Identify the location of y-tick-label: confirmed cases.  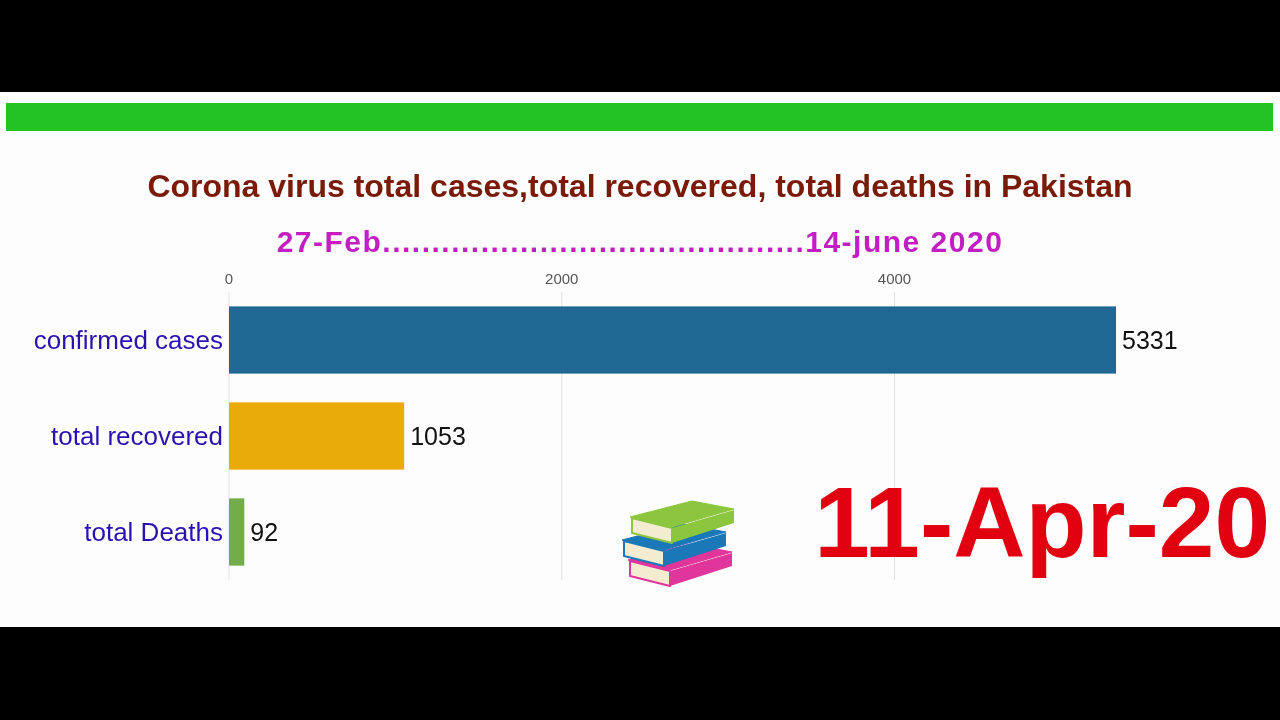
(128, 340).